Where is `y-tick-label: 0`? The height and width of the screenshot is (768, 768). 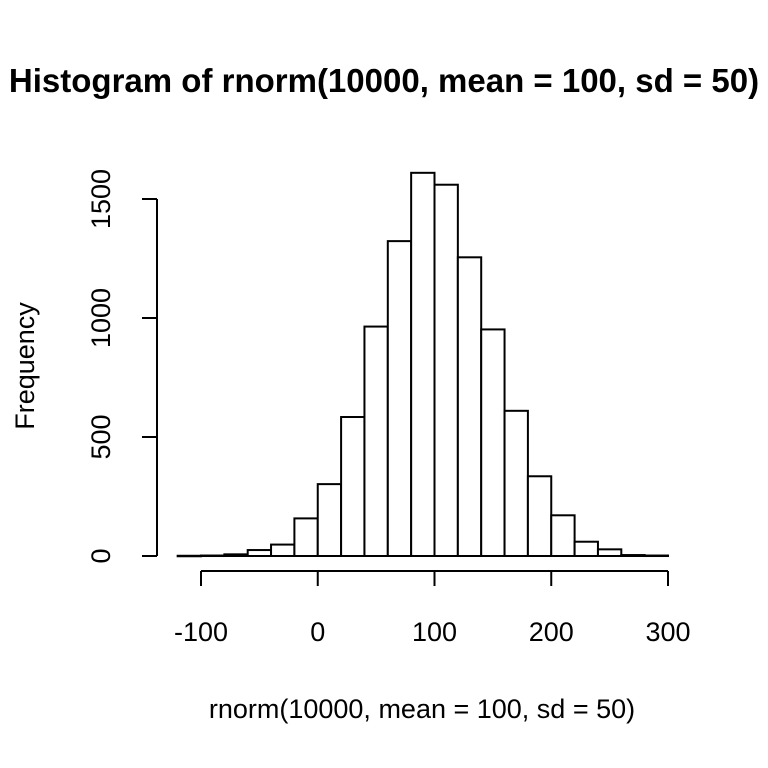 y-tick-label: 0 is located at coordinates (101, 555).